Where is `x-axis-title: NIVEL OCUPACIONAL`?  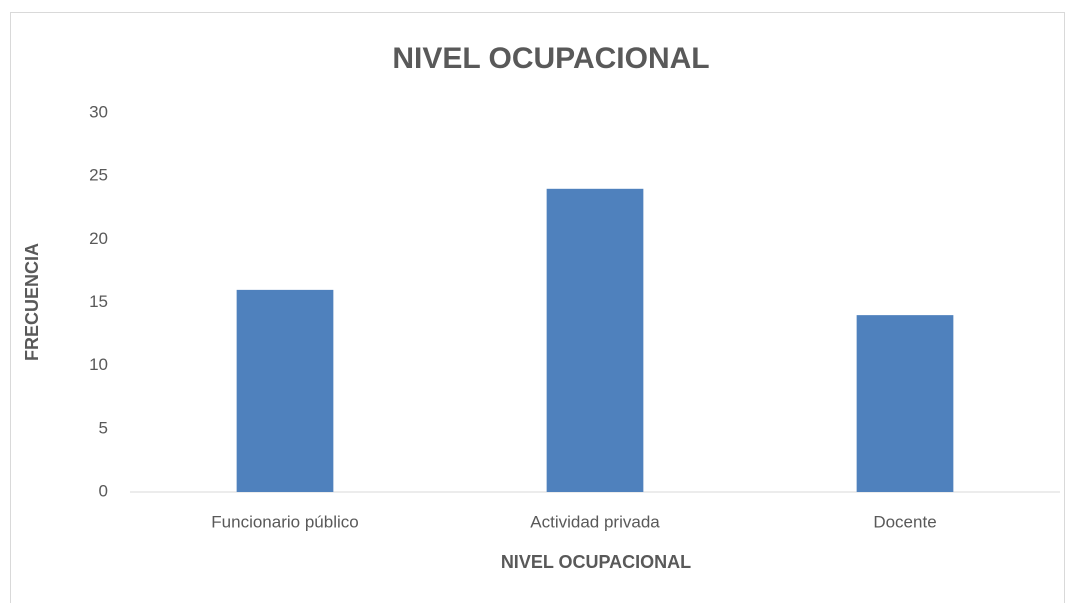 x-axis-title: NIVEL OCUPACIONAL is located at coordinates (596, 562).